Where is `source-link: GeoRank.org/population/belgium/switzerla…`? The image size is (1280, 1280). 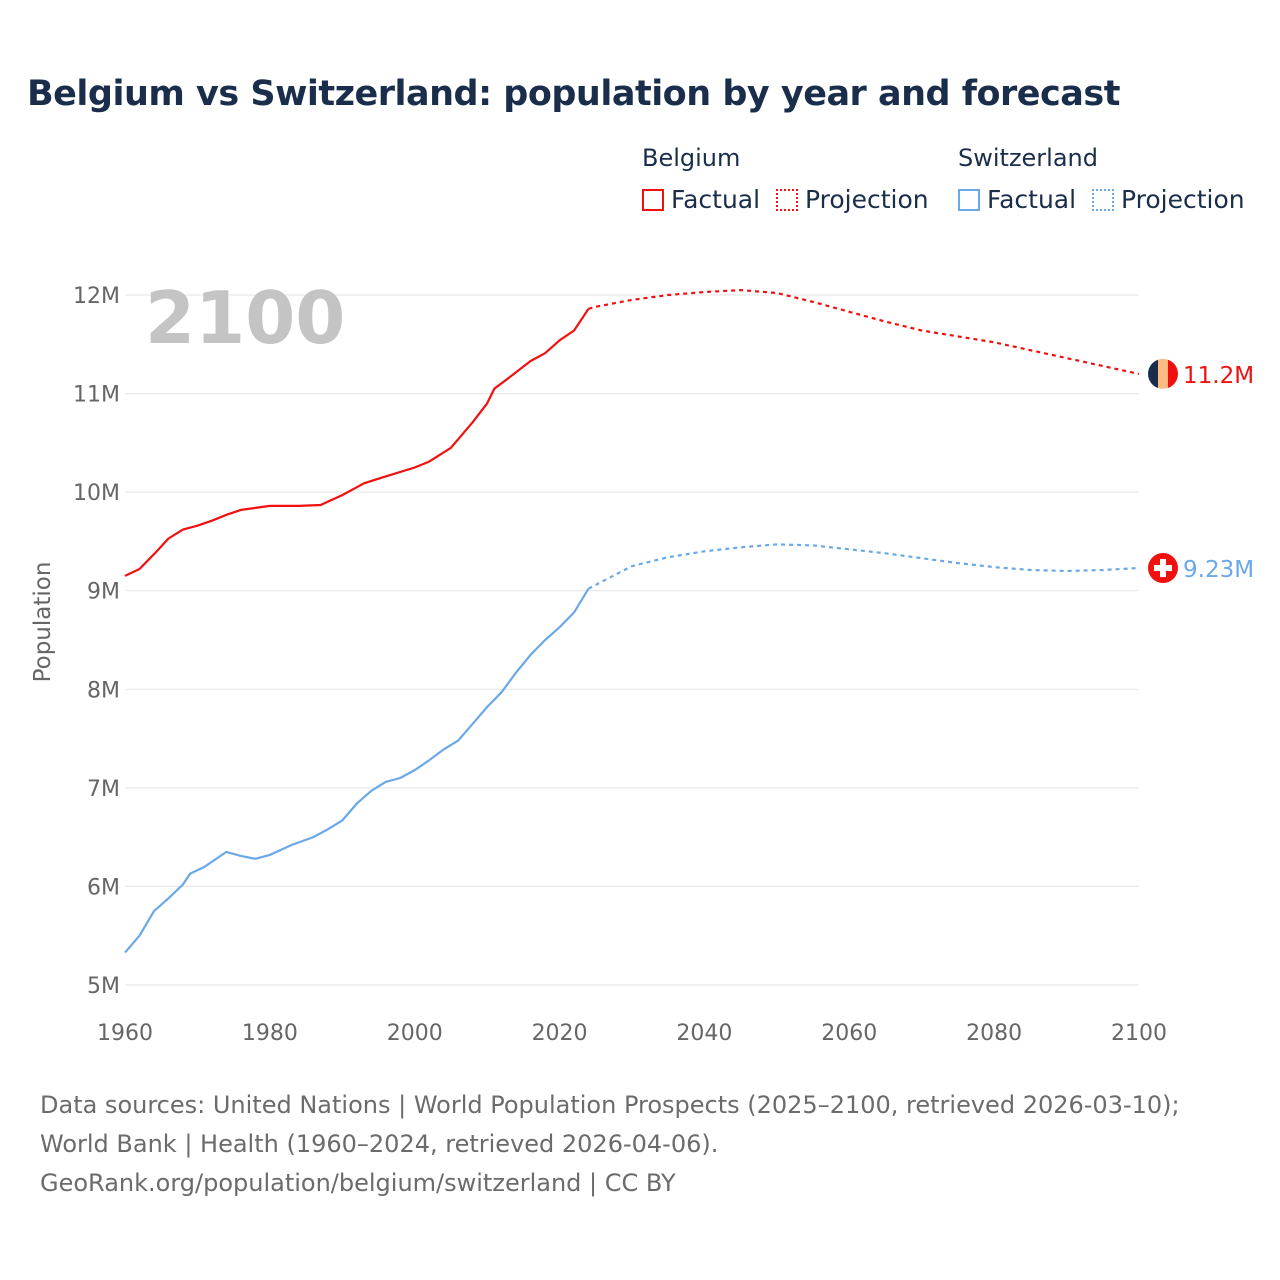 source-link: GeoRank.org/population/belgium/switzerla… is located at coordinates (358, 1183).